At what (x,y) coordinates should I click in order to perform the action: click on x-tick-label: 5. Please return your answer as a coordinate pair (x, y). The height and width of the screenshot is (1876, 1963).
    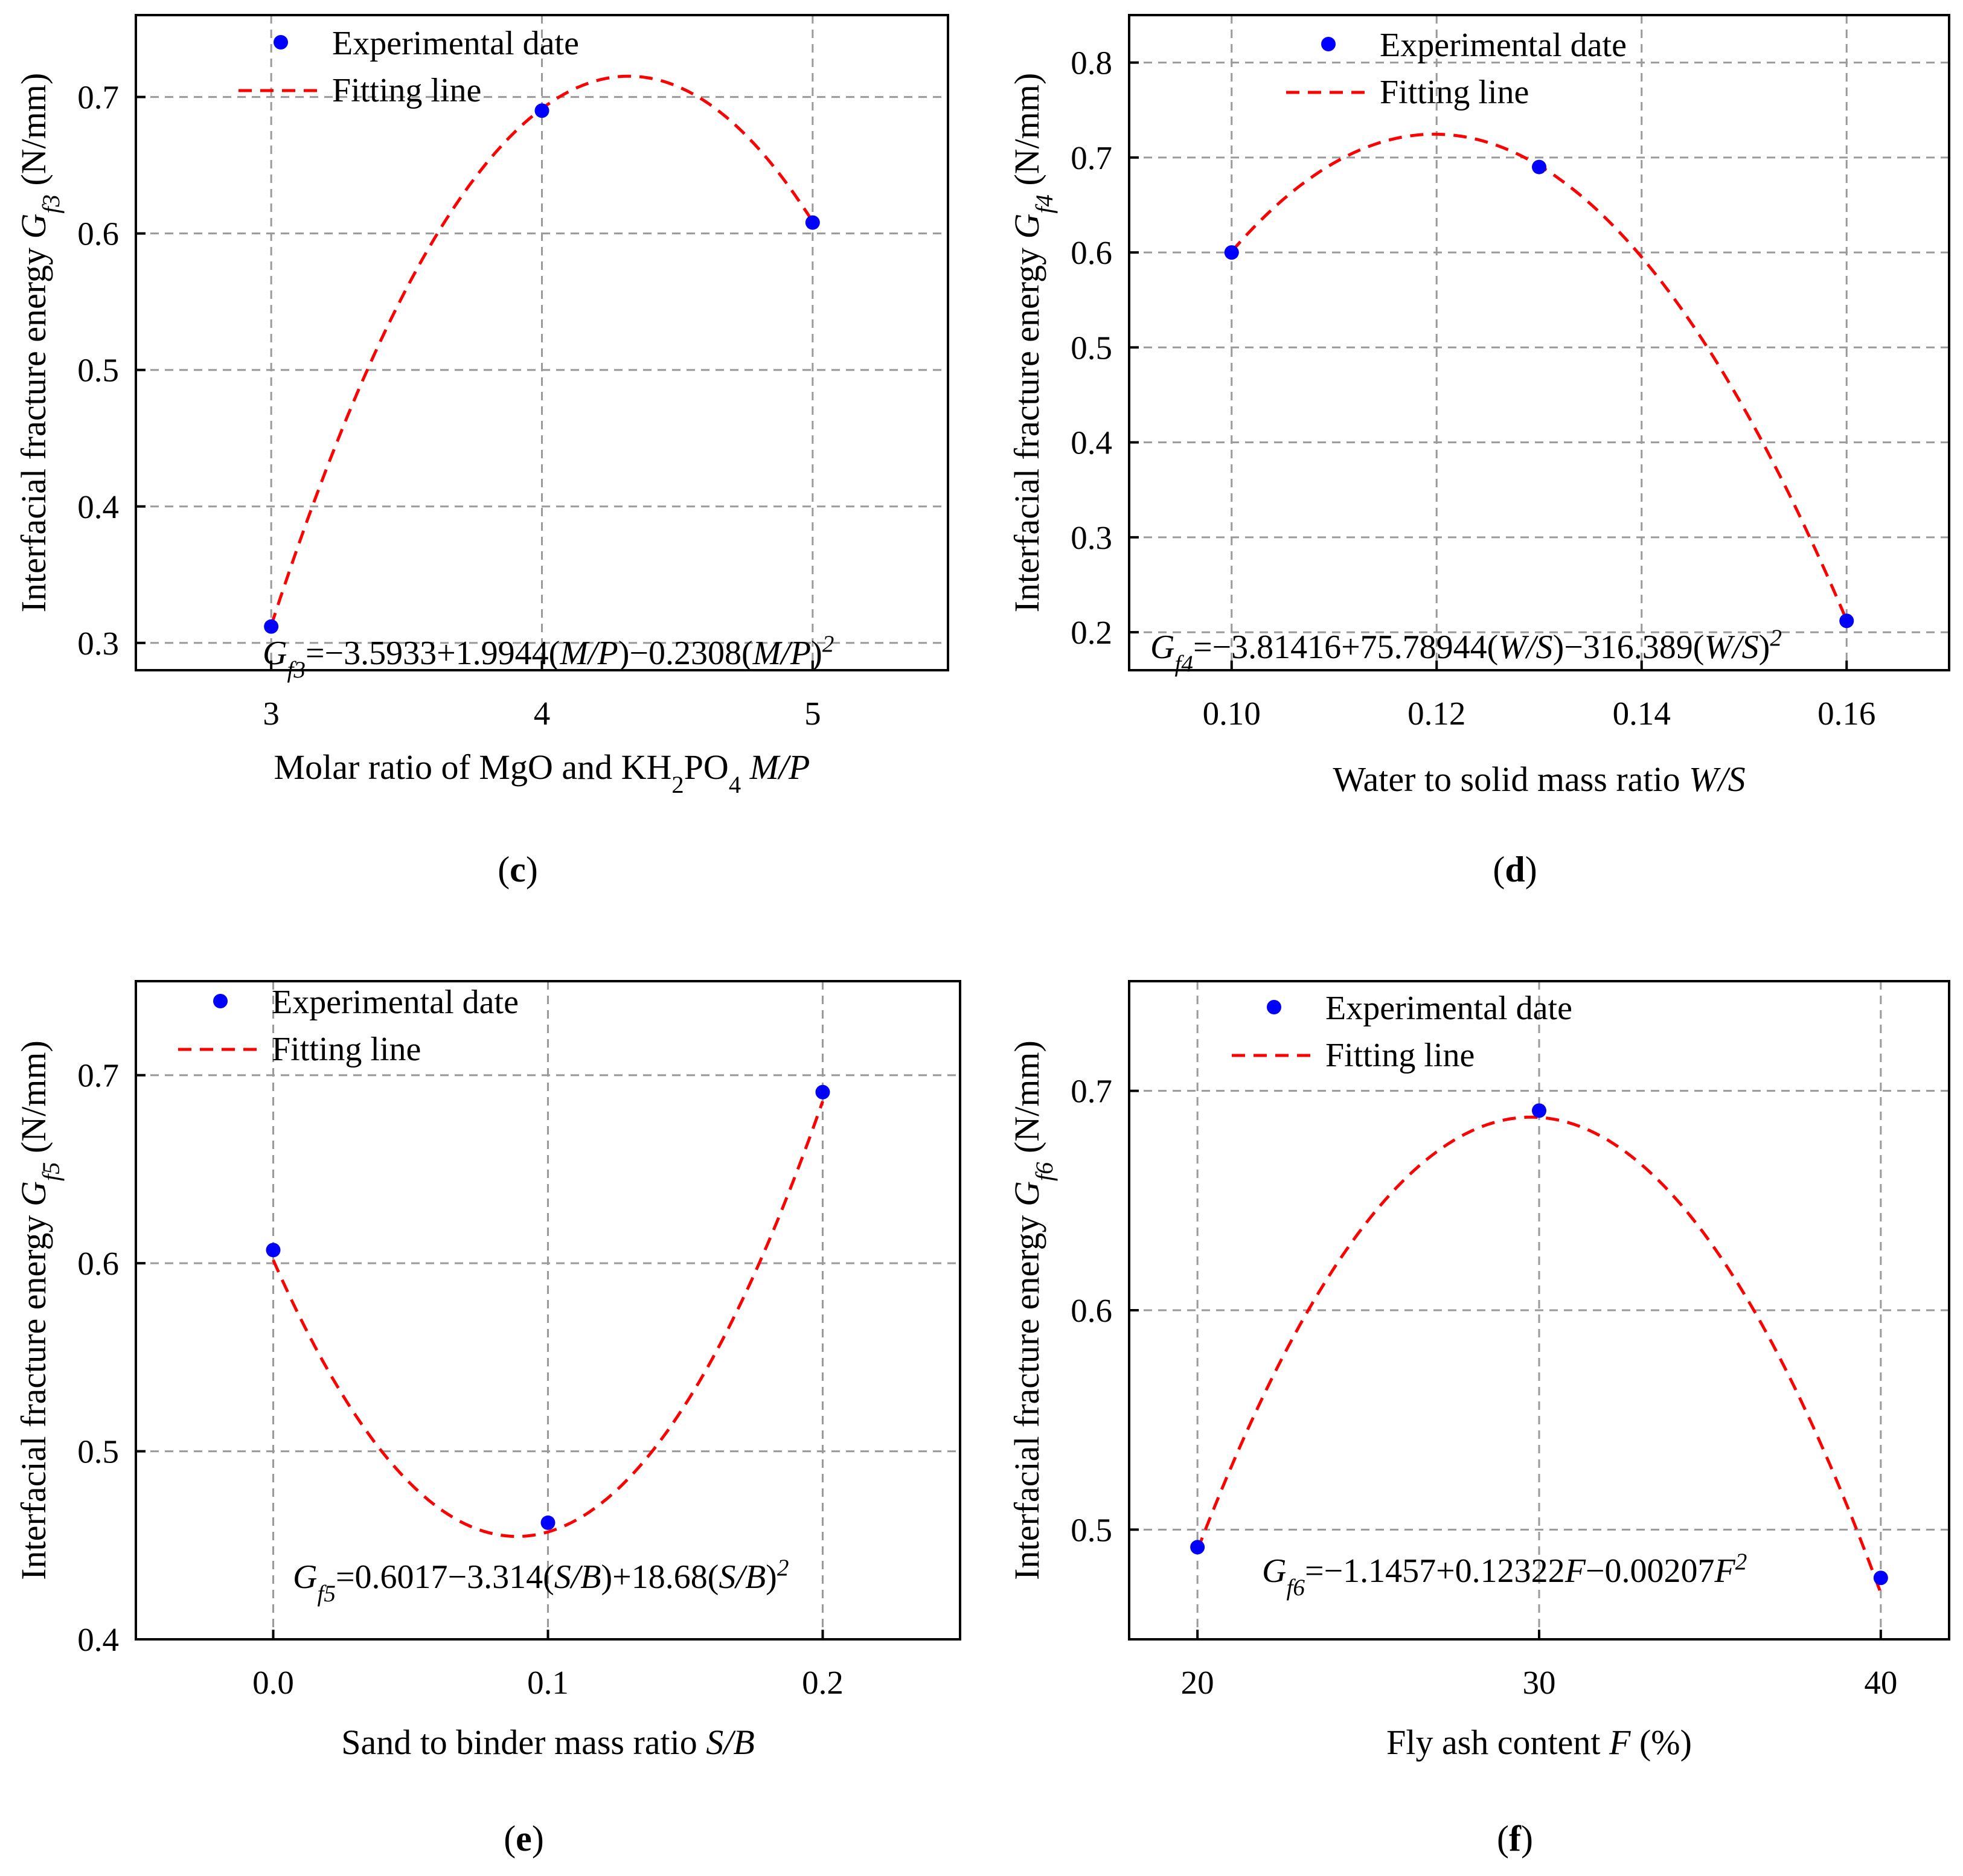
    Looking at the image, I should click on (812, 713).